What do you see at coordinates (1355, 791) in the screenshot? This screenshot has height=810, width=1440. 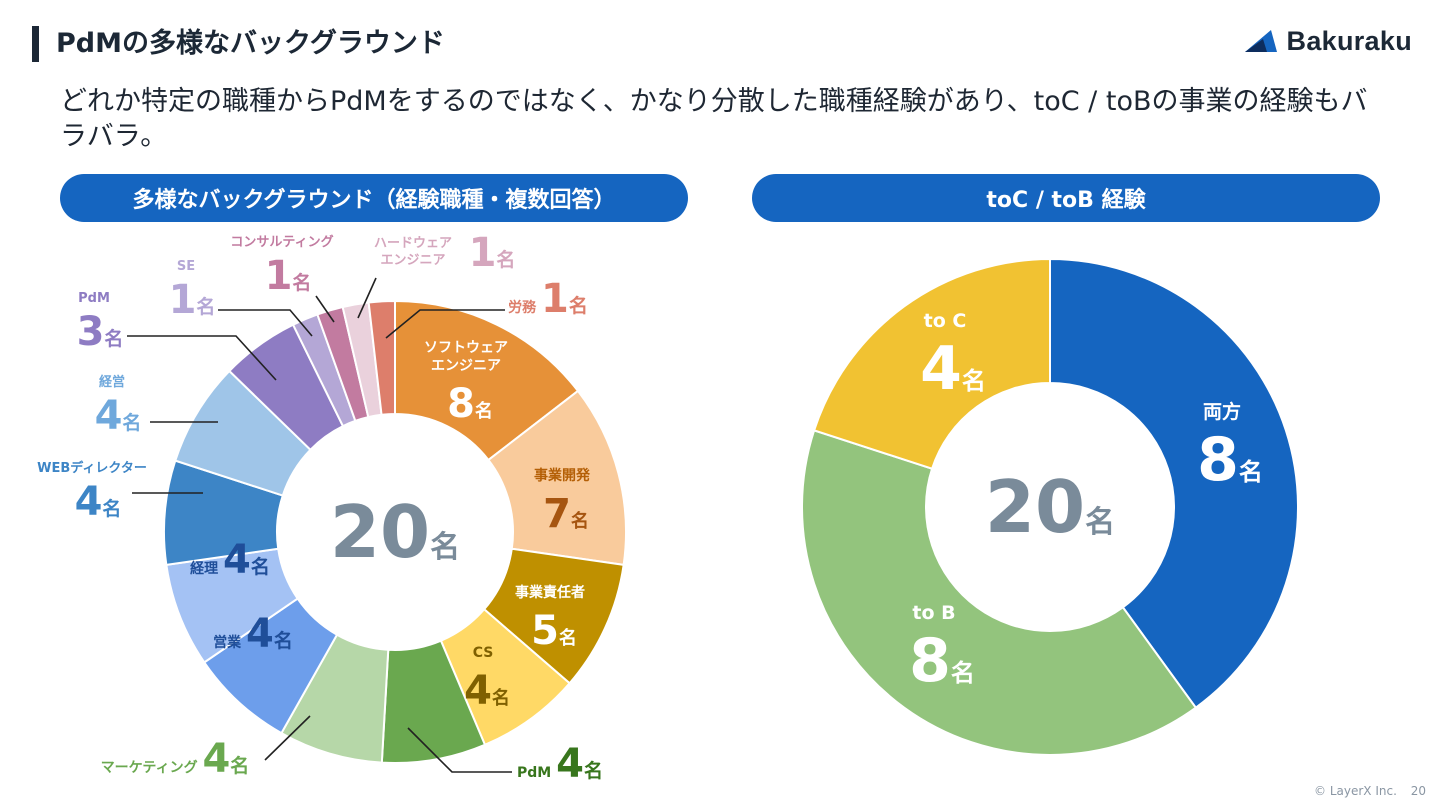 I see `copyright: © LayerX Inc.` at bounding box center [1355, 791].